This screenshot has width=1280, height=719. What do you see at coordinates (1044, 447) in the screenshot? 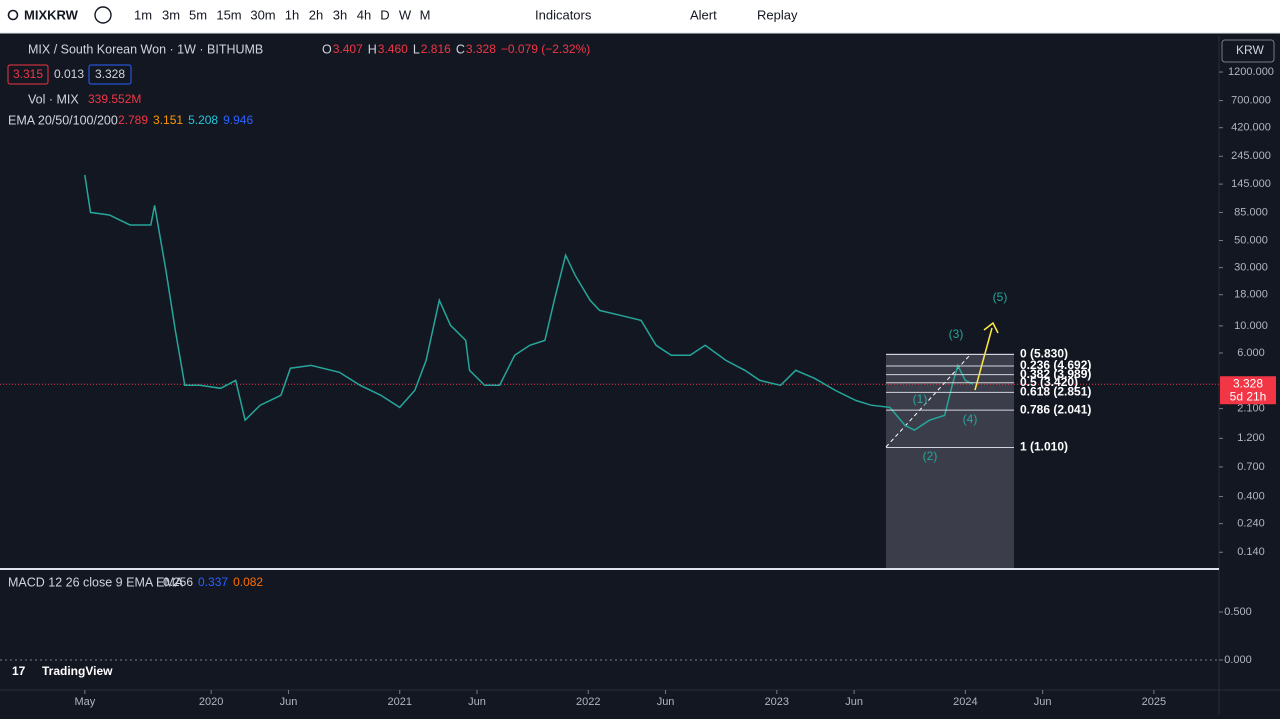
I see `fib-label: 1 (1.010)` at bounding box center [1044, 447].